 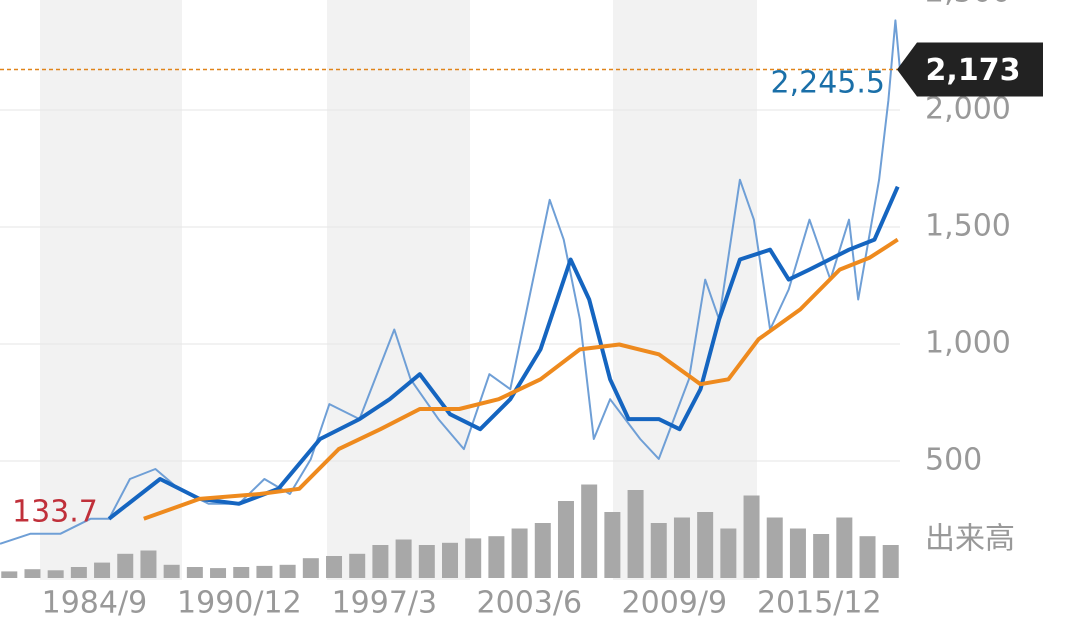 What do you see at coordinates (970, 539) in the screenshot?
I see `volume-label: 出来高` at bounding box center [970, 539].